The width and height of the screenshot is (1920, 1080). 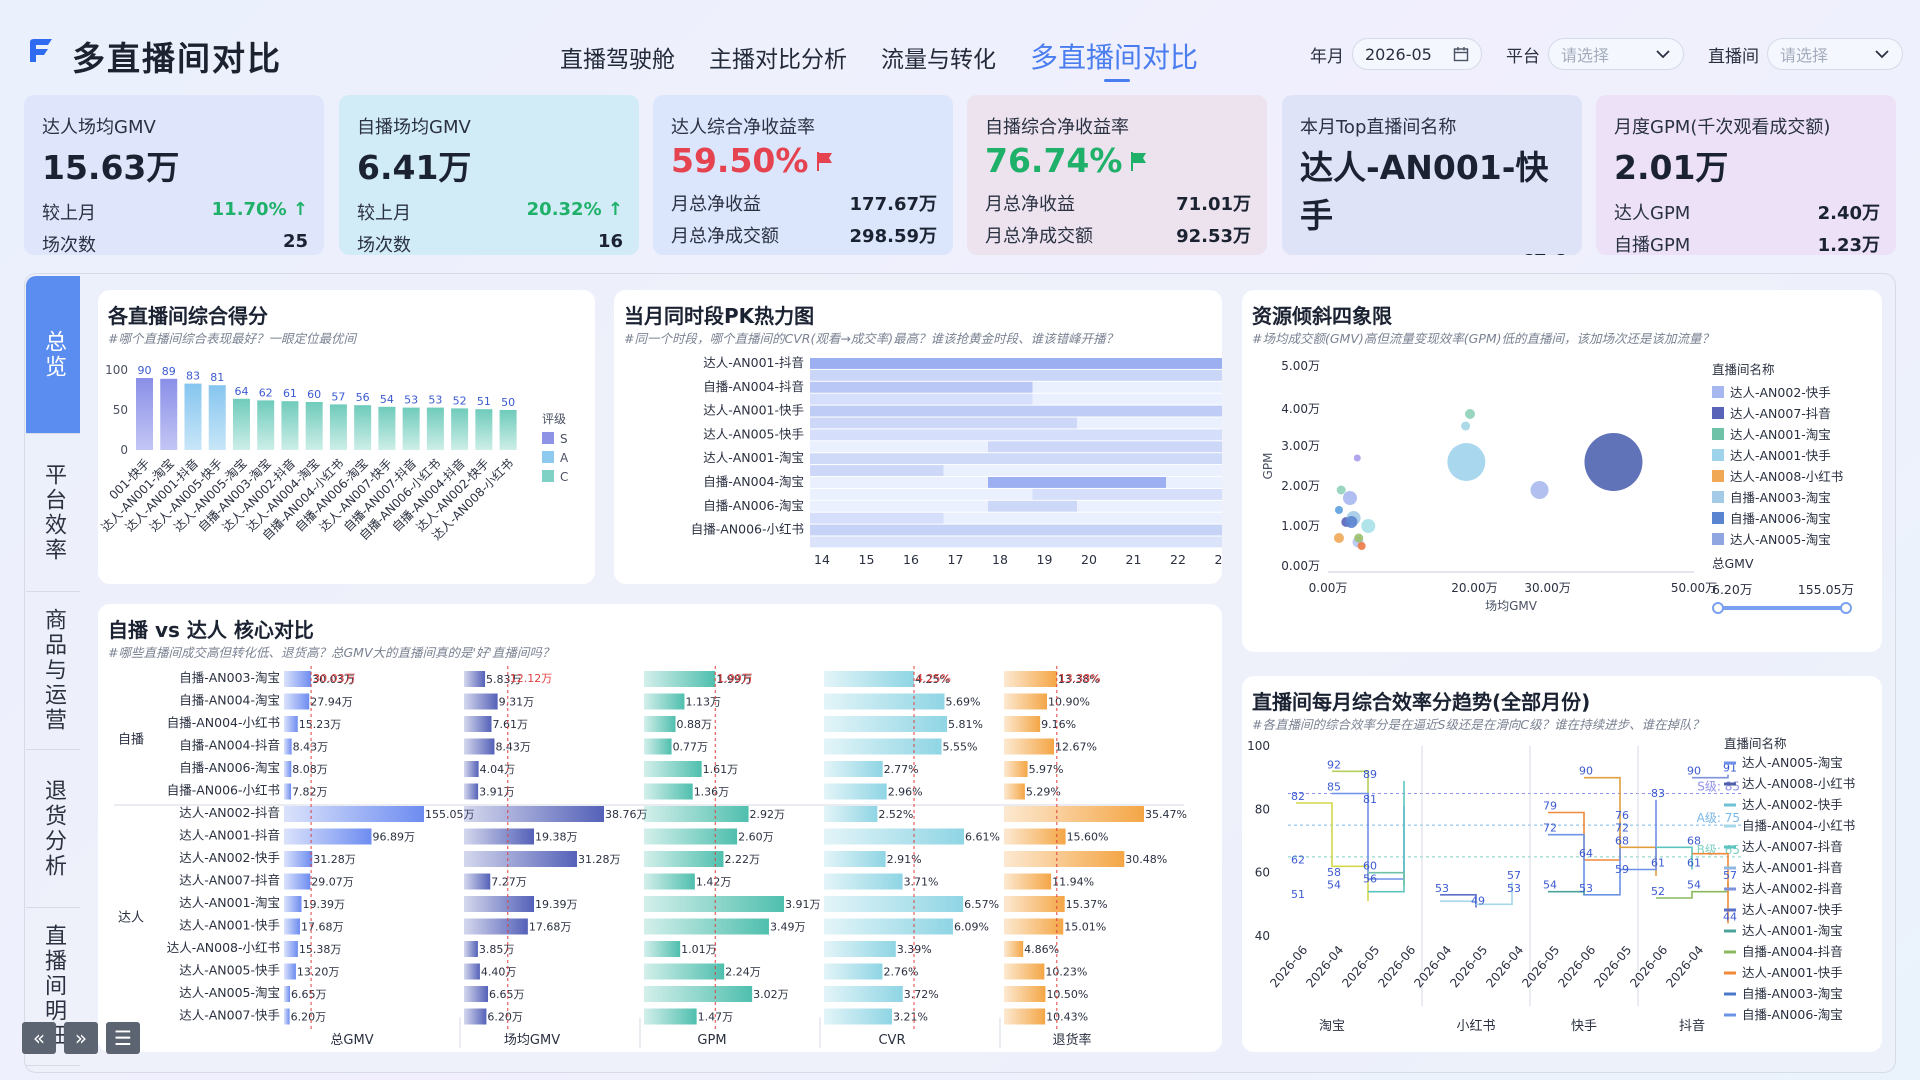 I want to click on heat-x-tick: 21, so click(x=1134, y=559).